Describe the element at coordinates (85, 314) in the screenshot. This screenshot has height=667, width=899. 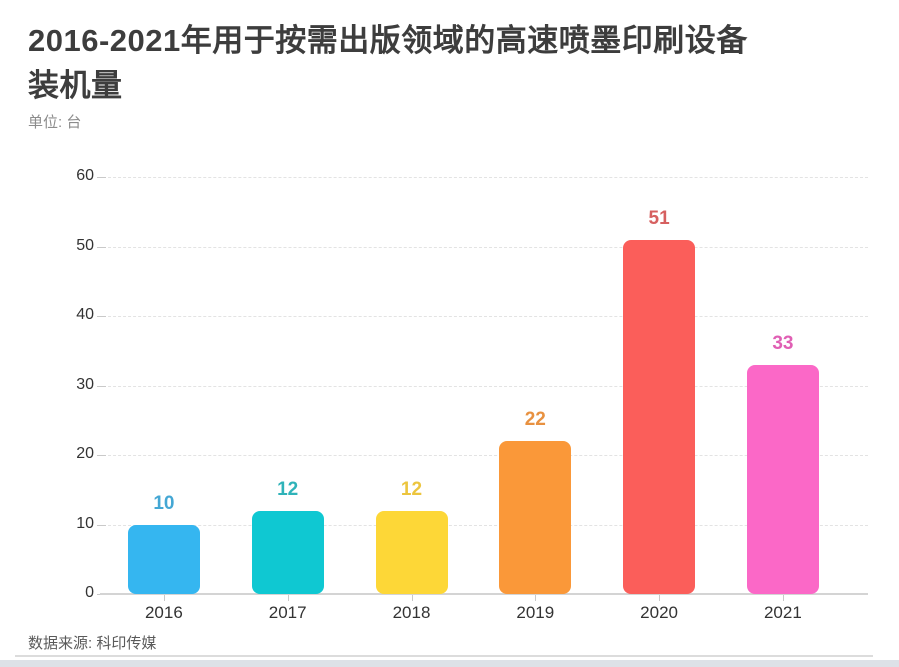
I see `y-axis-tick-label: 40` at that location.